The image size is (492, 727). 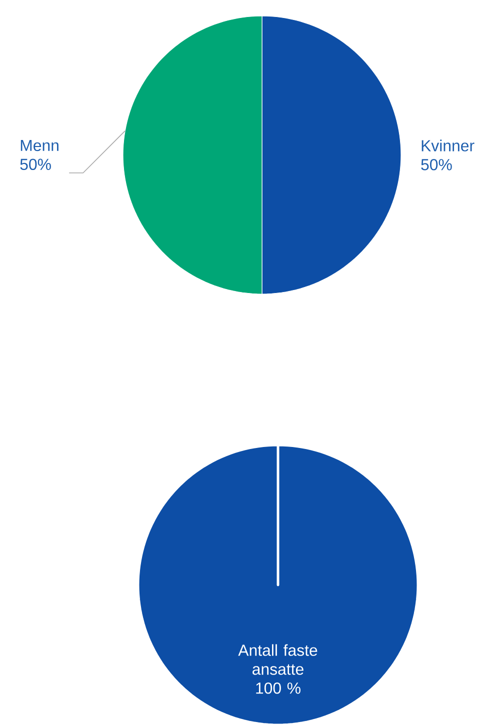 What do you see at coordinates (448, 146) in the screenshot?
I see `slice-label: Kvinner` at bounding box center [448, 146].